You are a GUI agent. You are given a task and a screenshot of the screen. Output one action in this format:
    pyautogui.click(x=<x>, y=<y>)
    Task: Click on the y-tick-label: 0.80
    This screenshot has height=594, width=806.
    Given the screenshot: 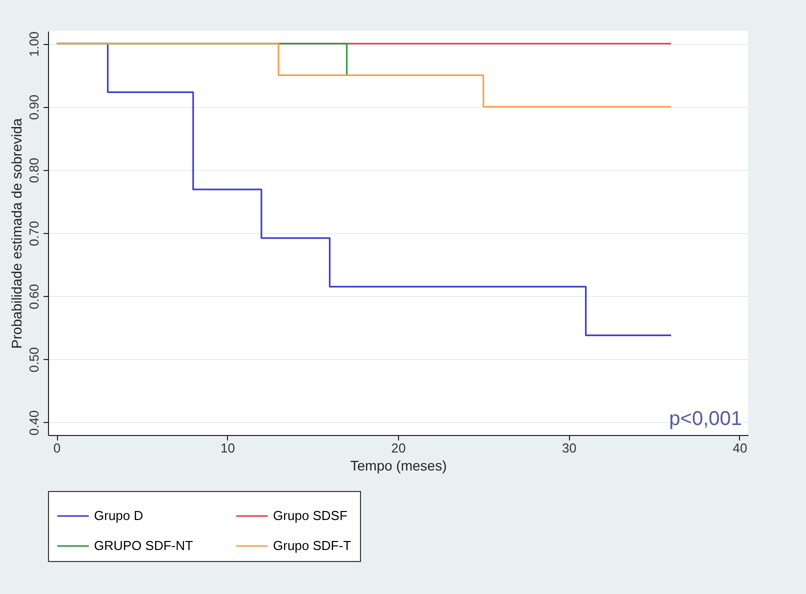 What is the action you would take?
    pyautogui.click(x=34, y=171)
    